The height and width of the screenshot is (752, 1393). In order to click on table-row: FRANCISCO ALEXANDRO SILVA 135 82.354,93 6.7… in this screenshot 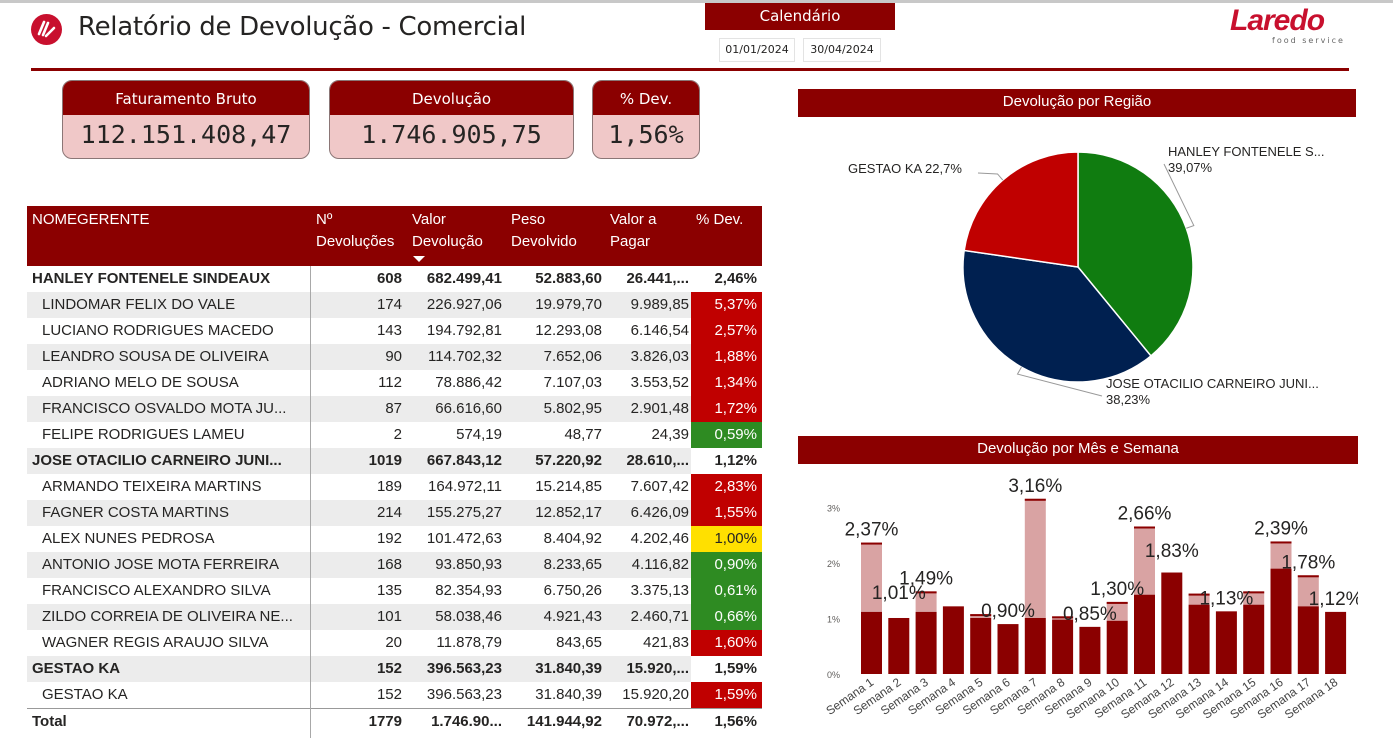, I will do `click(394, 591)`.